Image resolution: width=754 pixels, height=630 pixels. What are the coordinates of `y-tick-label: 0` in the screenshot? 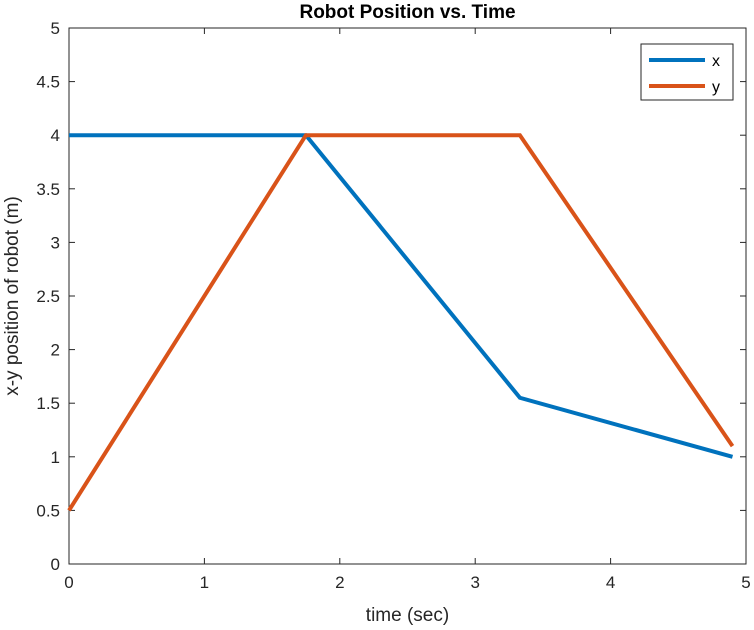 It's located at (55, 564).